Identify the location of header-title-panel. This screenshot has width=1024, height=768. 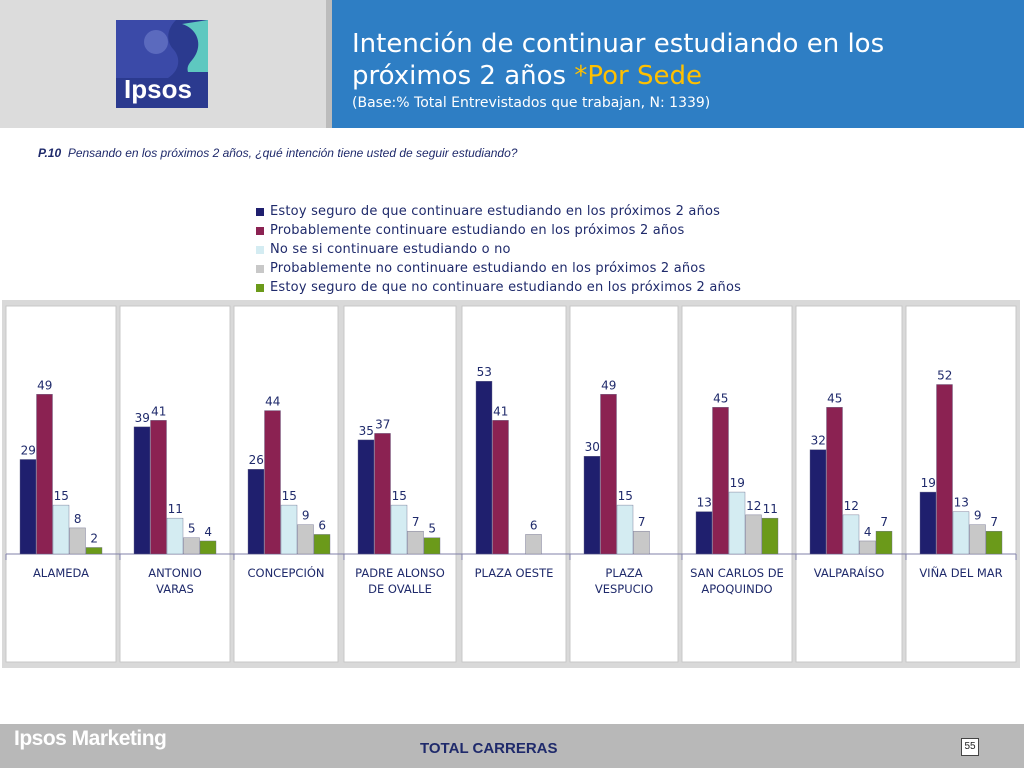
(678, 64).